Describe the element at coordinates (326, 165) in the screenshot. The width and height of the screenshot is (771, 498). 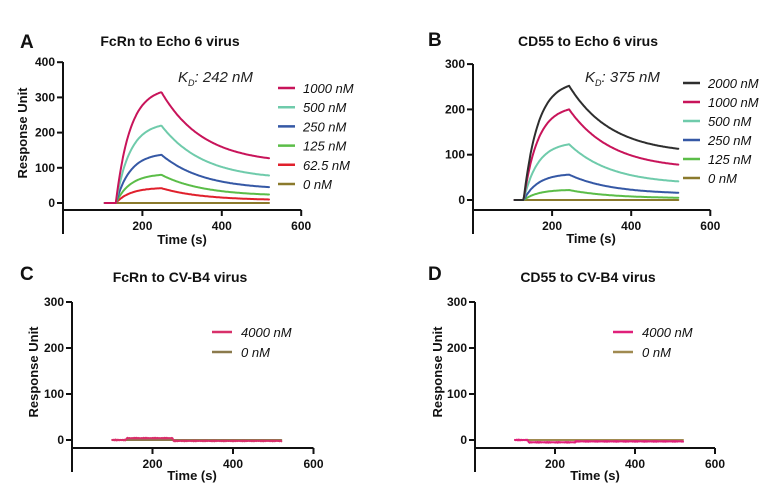
I see `legend-label: 62.5 nM` at that location.